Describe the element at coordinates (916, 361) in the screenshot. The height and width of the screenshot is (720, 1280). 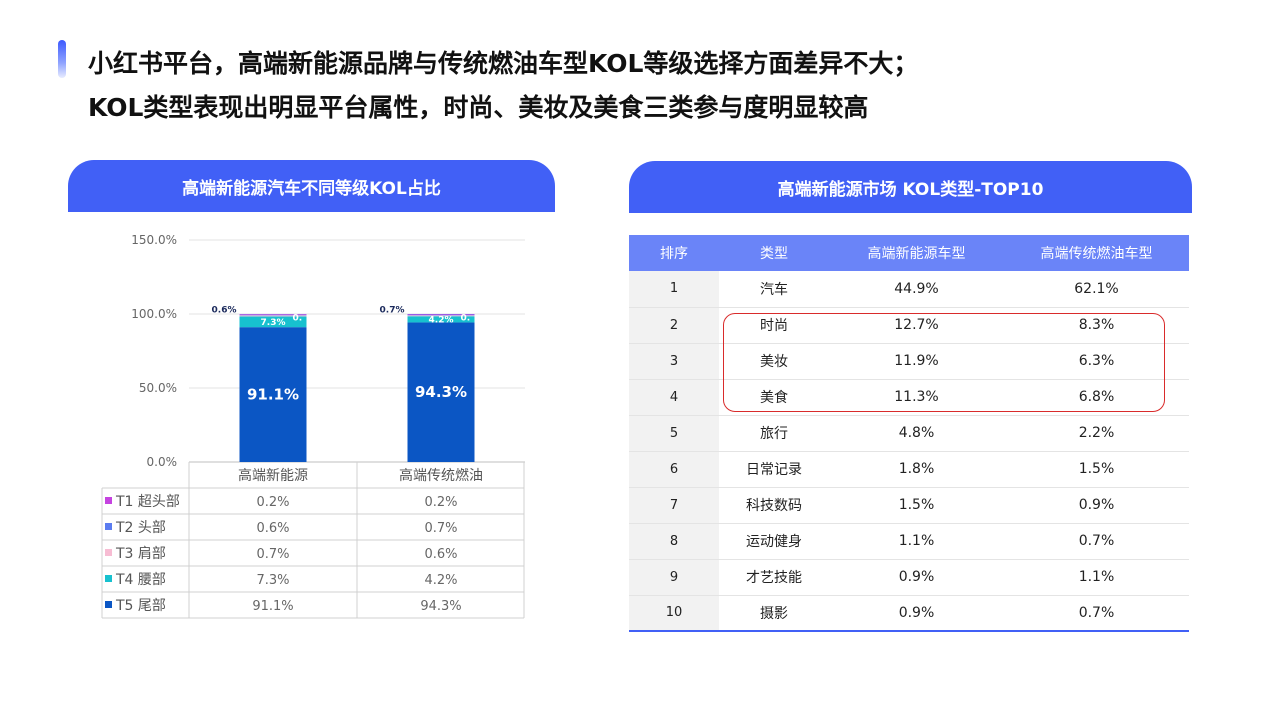
I see `cell-new-energy: 11.9%` at that location.